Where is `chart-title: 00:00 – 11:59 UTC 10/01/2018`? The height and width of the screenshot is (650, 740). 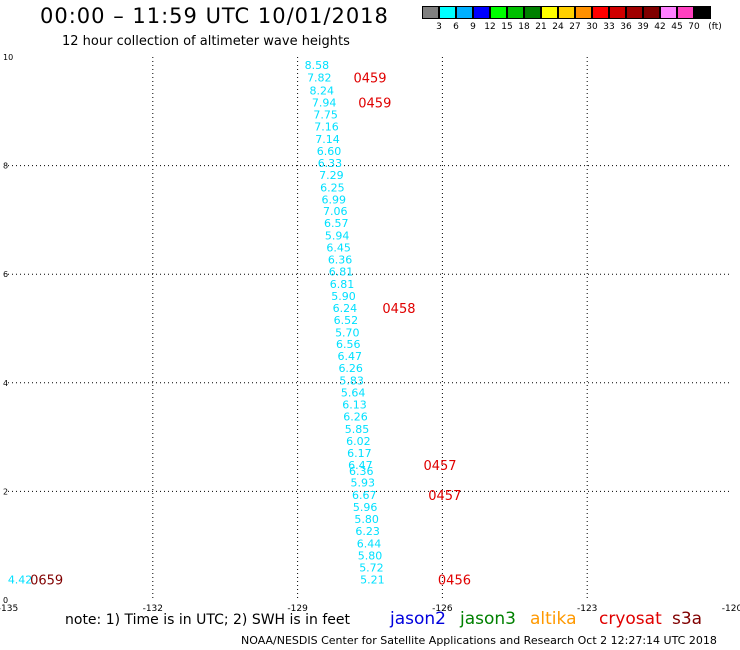 chart-title: 00:00 – 11:59 UTC 10/01/2018 is located at coordinates (214, 16).